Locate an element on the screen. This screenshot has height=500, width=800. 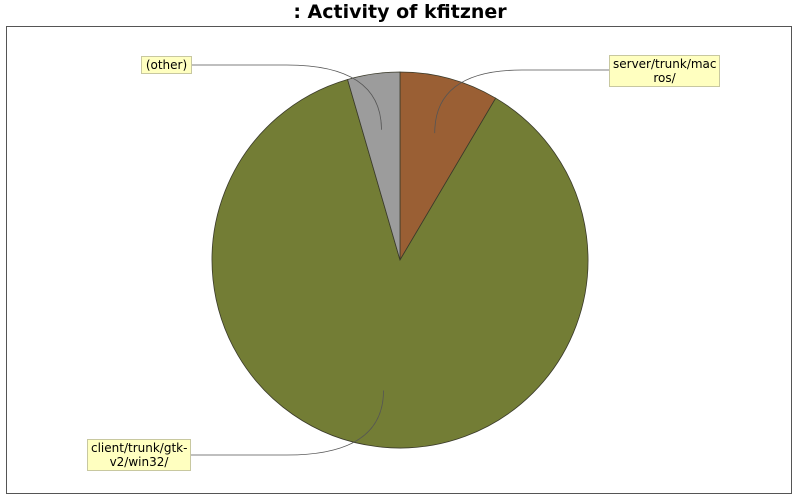
leader-other is located at coordinates (287, 97).